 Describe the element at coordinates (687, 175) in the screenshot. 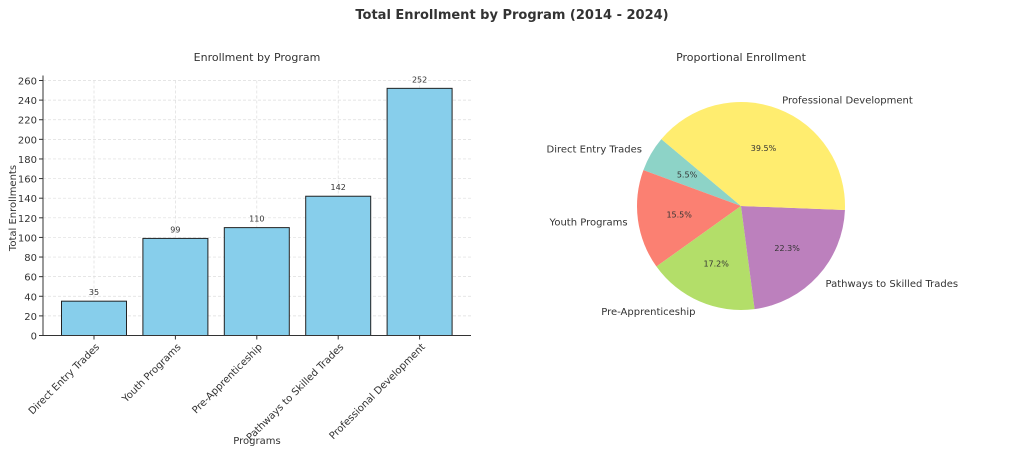

I see `pie-pct-label: 5.5%` at that location.